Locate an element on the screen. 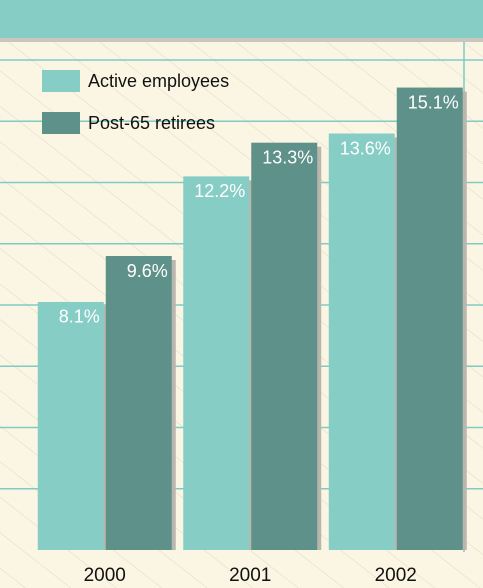 Image resolution: width=483 pixels, height=588 pixels. x-tick-label: 2000 is located at coordinates (105, 575).